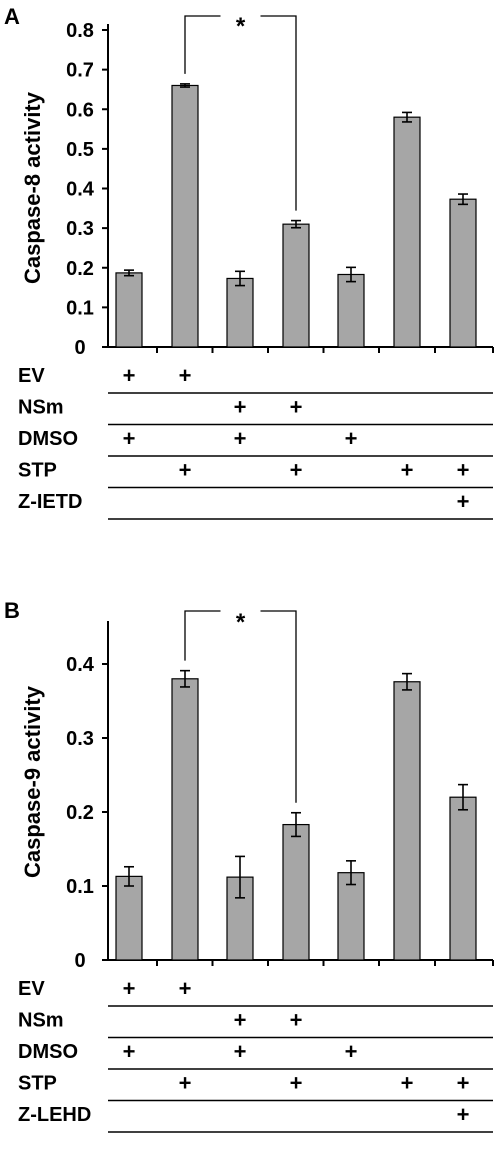 Image resolution: width=500 pixels, height=1155 pixels. Describe the element at coordinates (32, 187) in the screenshot. I see `y-axis-label: Caspase-8 activity` at that location.